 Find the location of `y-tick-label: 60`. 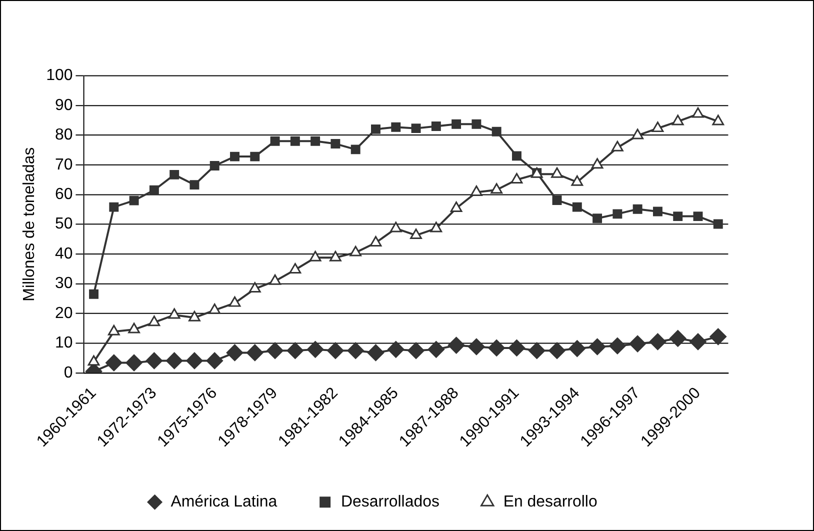

y-tick-label: 60 is located at coordinates (63, 194).